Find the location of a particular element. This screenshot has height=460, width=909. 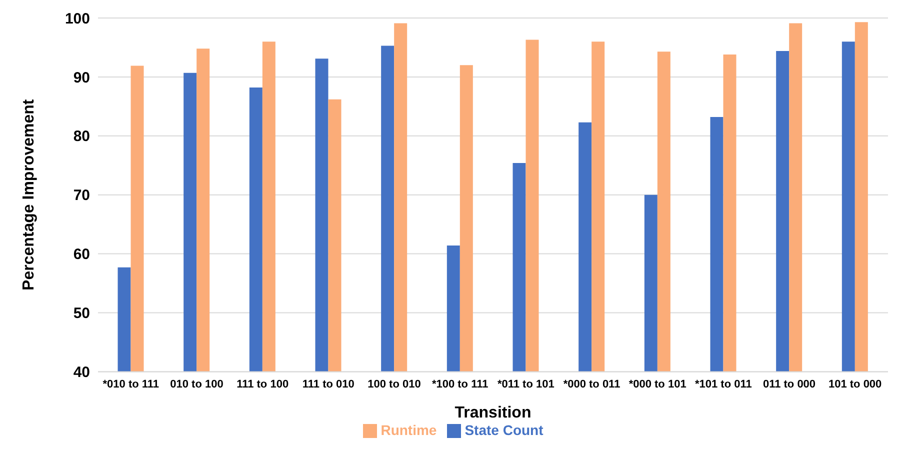

x-tick-label: 100 to 010 is located at coordinates (394, 384).